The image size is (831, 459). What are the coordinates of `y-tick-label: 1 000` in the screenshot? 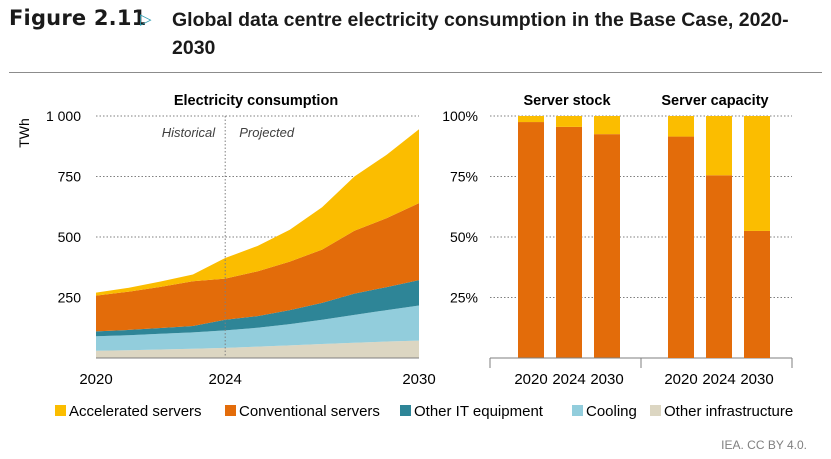 It's located at (63, 116).